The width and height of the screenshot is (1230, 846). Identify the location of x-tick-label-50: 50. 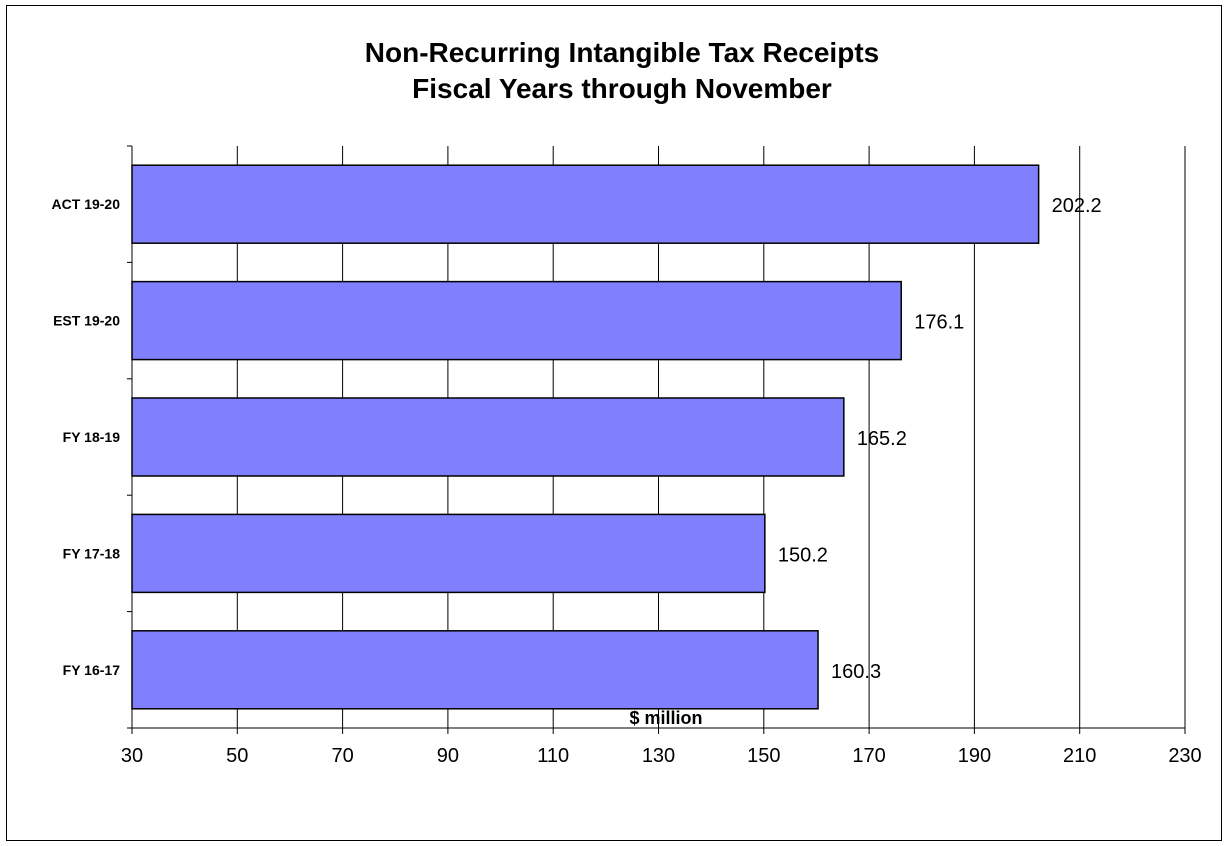
(237, 756).